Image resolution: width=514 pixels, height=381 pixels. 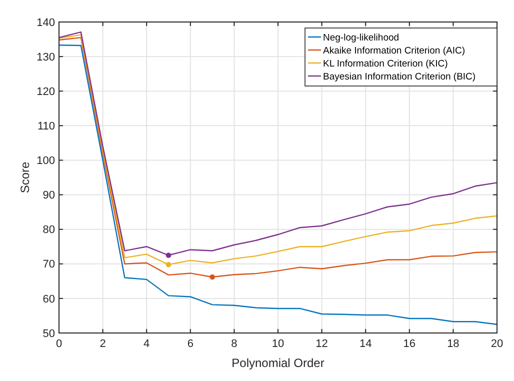 What do you see at coordinates (409, 344) in the screenshot?
I see `x-tick-label: 16` at bounding box center [409, 344].